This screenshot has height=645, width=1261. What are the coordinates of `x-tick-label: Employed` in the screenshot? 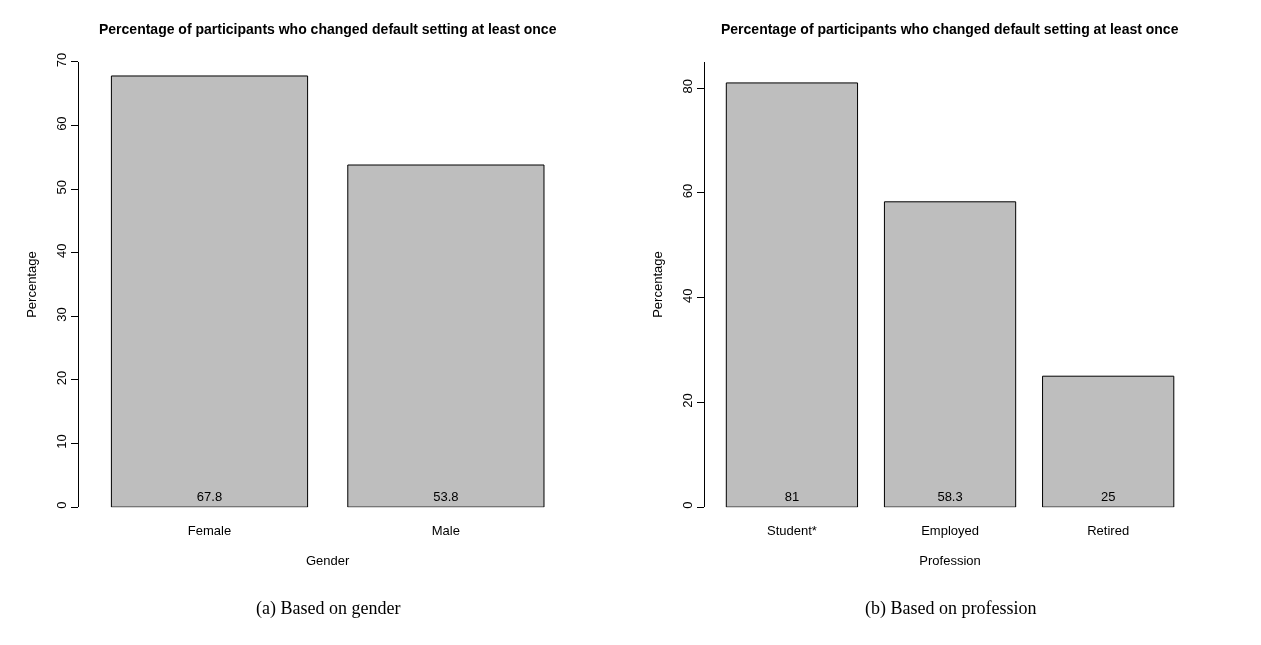 It's located at (950, 531).